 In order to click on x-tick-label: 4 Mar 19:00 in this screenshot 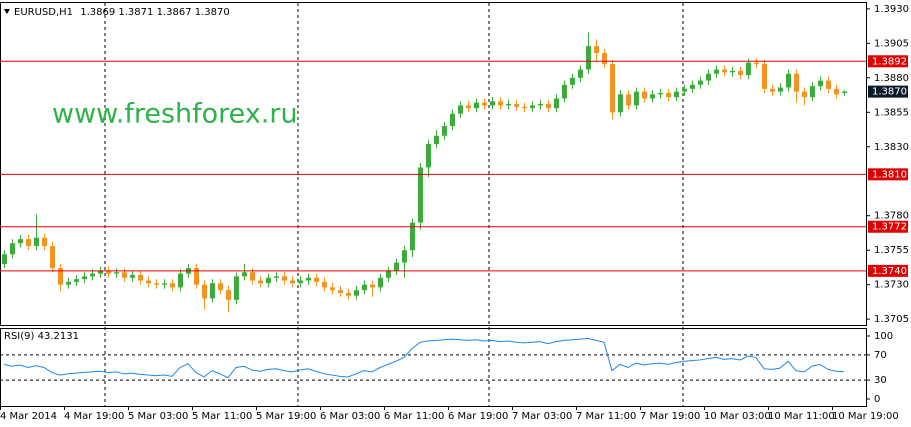, I will do `click(94, 416)`.